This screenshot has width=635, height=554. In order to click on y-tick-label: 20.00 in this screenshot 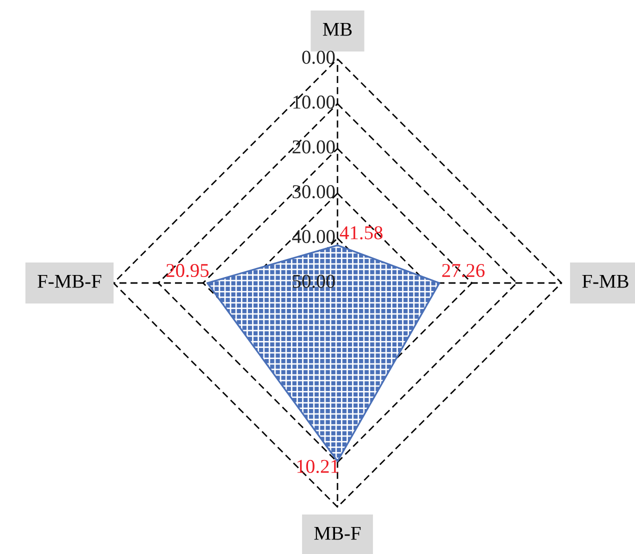, I will do `click(313, 147)`.